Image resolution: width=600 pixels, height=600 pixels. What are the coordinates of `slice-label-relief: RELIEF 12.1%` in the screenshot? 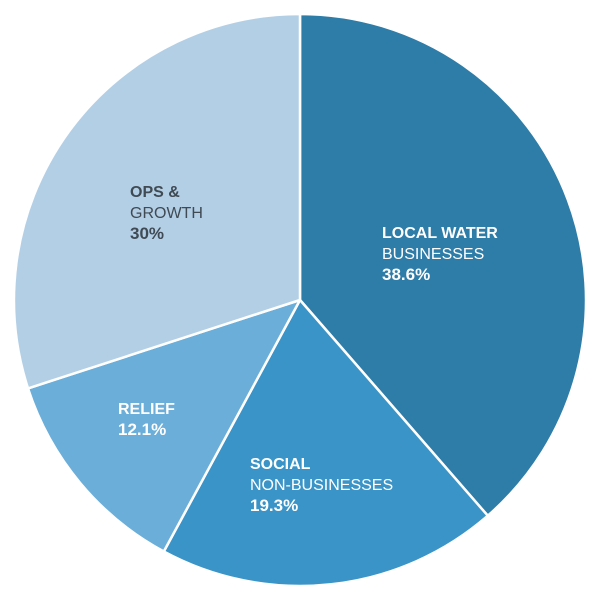 It's located at (146, 420).